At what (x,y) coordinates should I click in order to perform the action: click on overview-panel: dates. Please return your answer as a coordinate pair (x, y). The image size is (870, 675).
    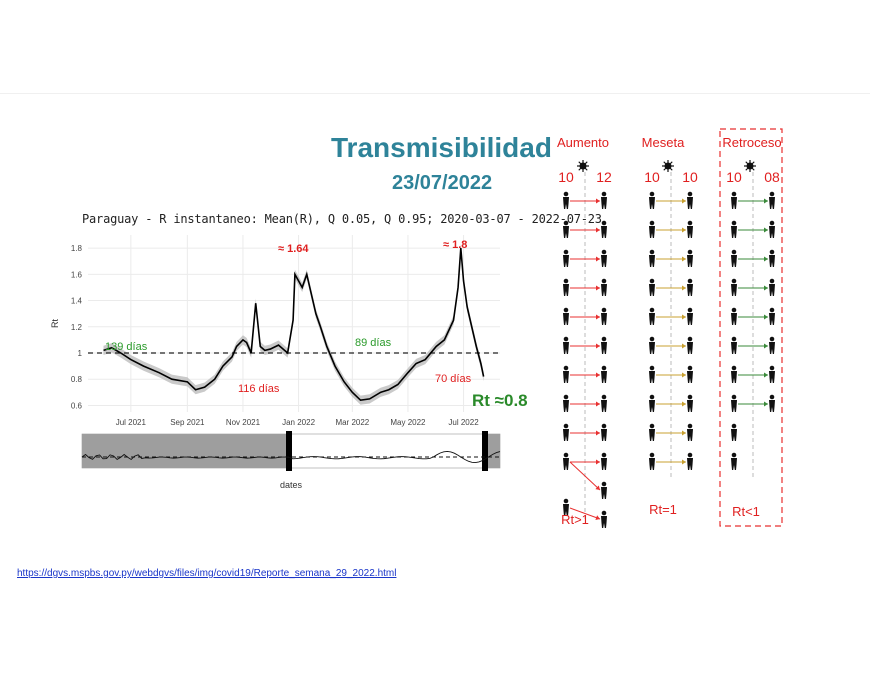
    Looking at the image, I should click on (291, 460).